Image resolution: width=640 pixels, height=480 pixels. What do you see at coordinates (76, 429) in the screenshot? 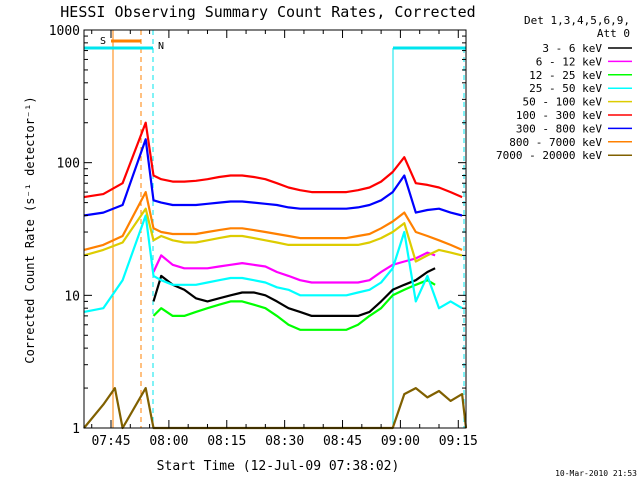
I see `y-tick-label: 1` at bounding box center [76, 429].